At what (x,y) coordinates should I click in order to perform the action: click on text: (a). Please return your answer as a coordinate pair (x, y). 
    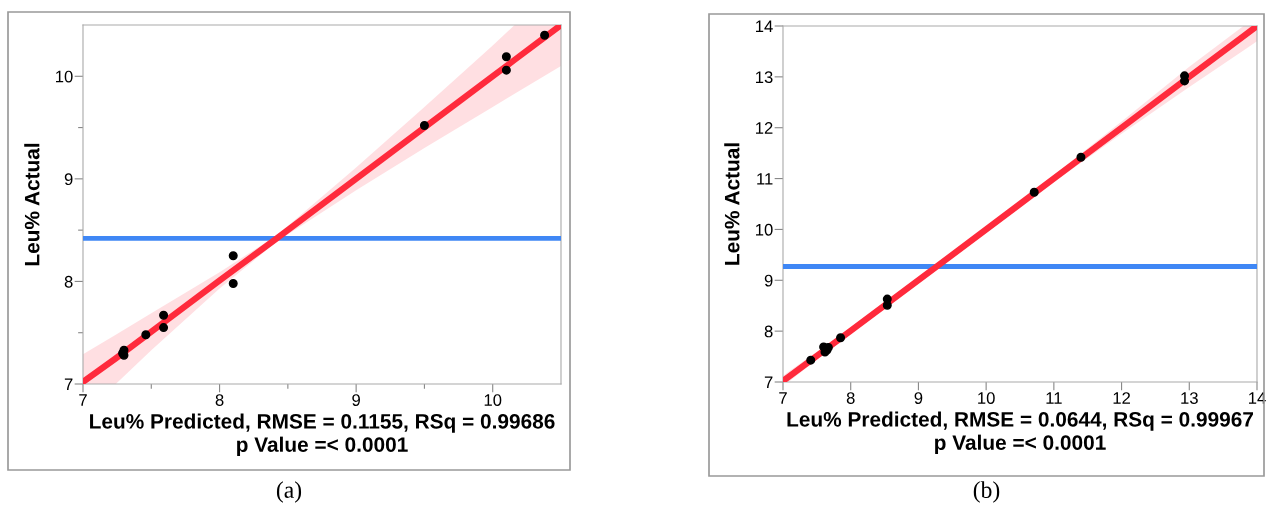
    Looking at the image, I should click on (289, 492).